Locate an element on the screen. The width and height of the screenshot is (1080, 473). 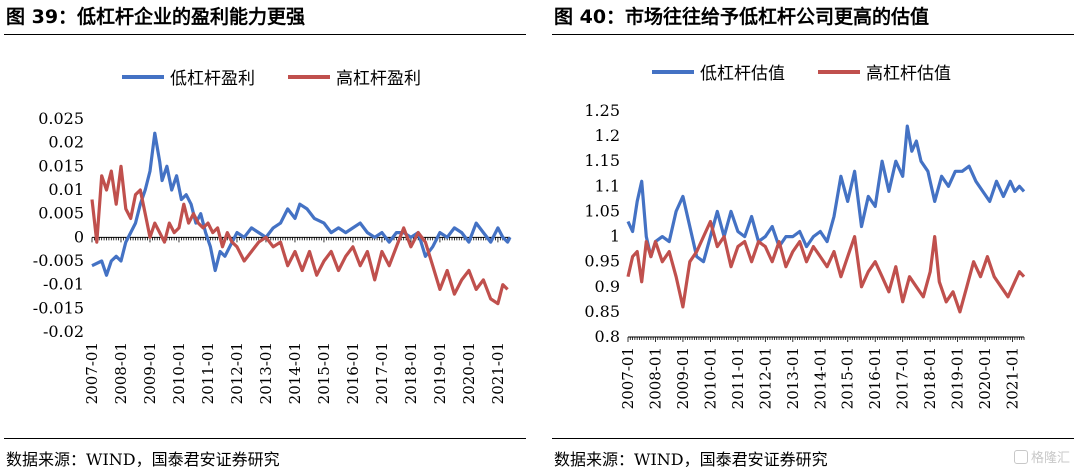
valuation-ytick-label: 1.25 is located at coordinates (602, 110).